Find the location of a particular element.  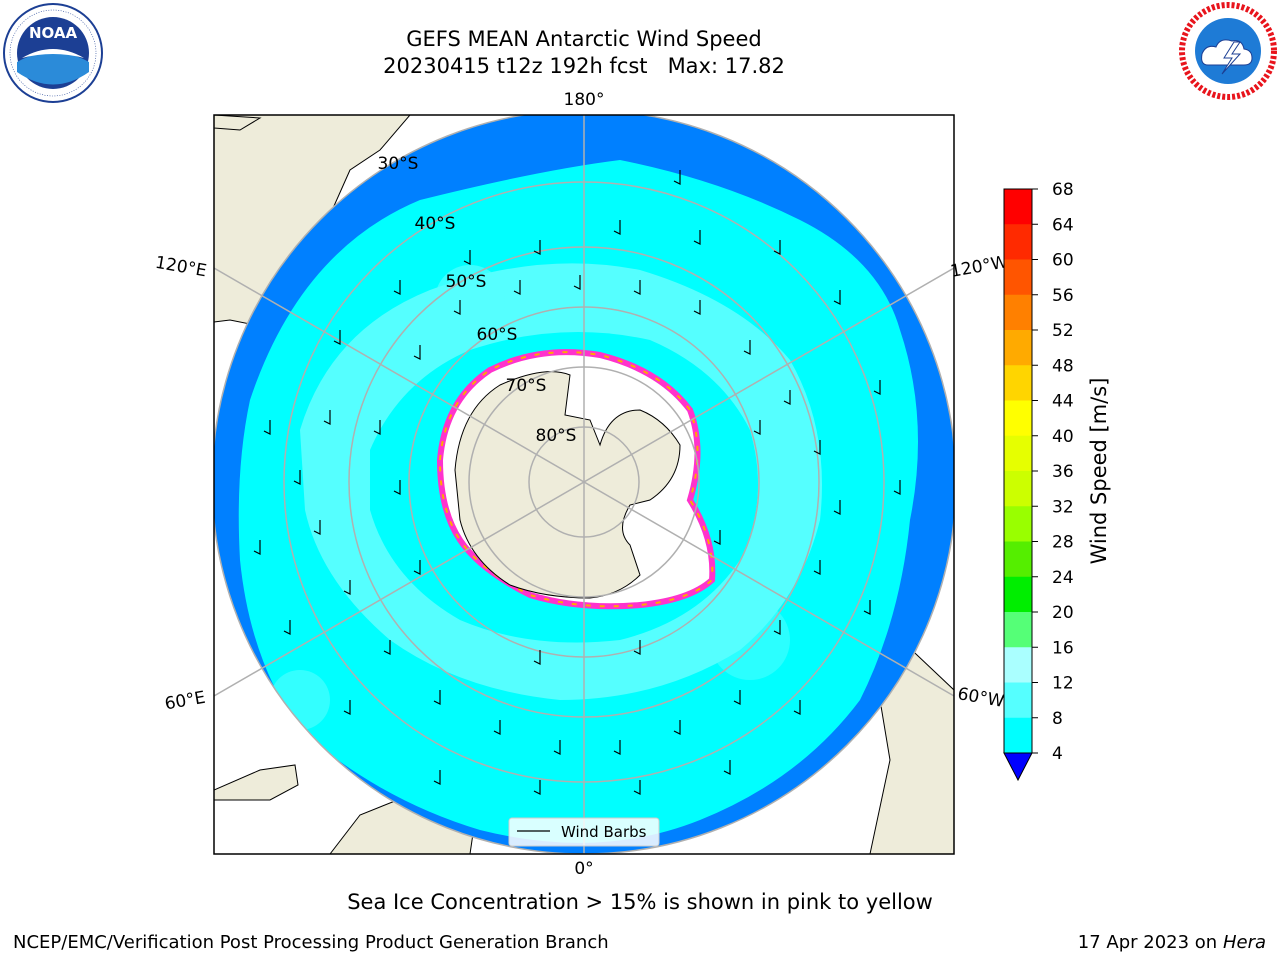

map-legend: Wind Barbs is located at coordinates (584, 832).